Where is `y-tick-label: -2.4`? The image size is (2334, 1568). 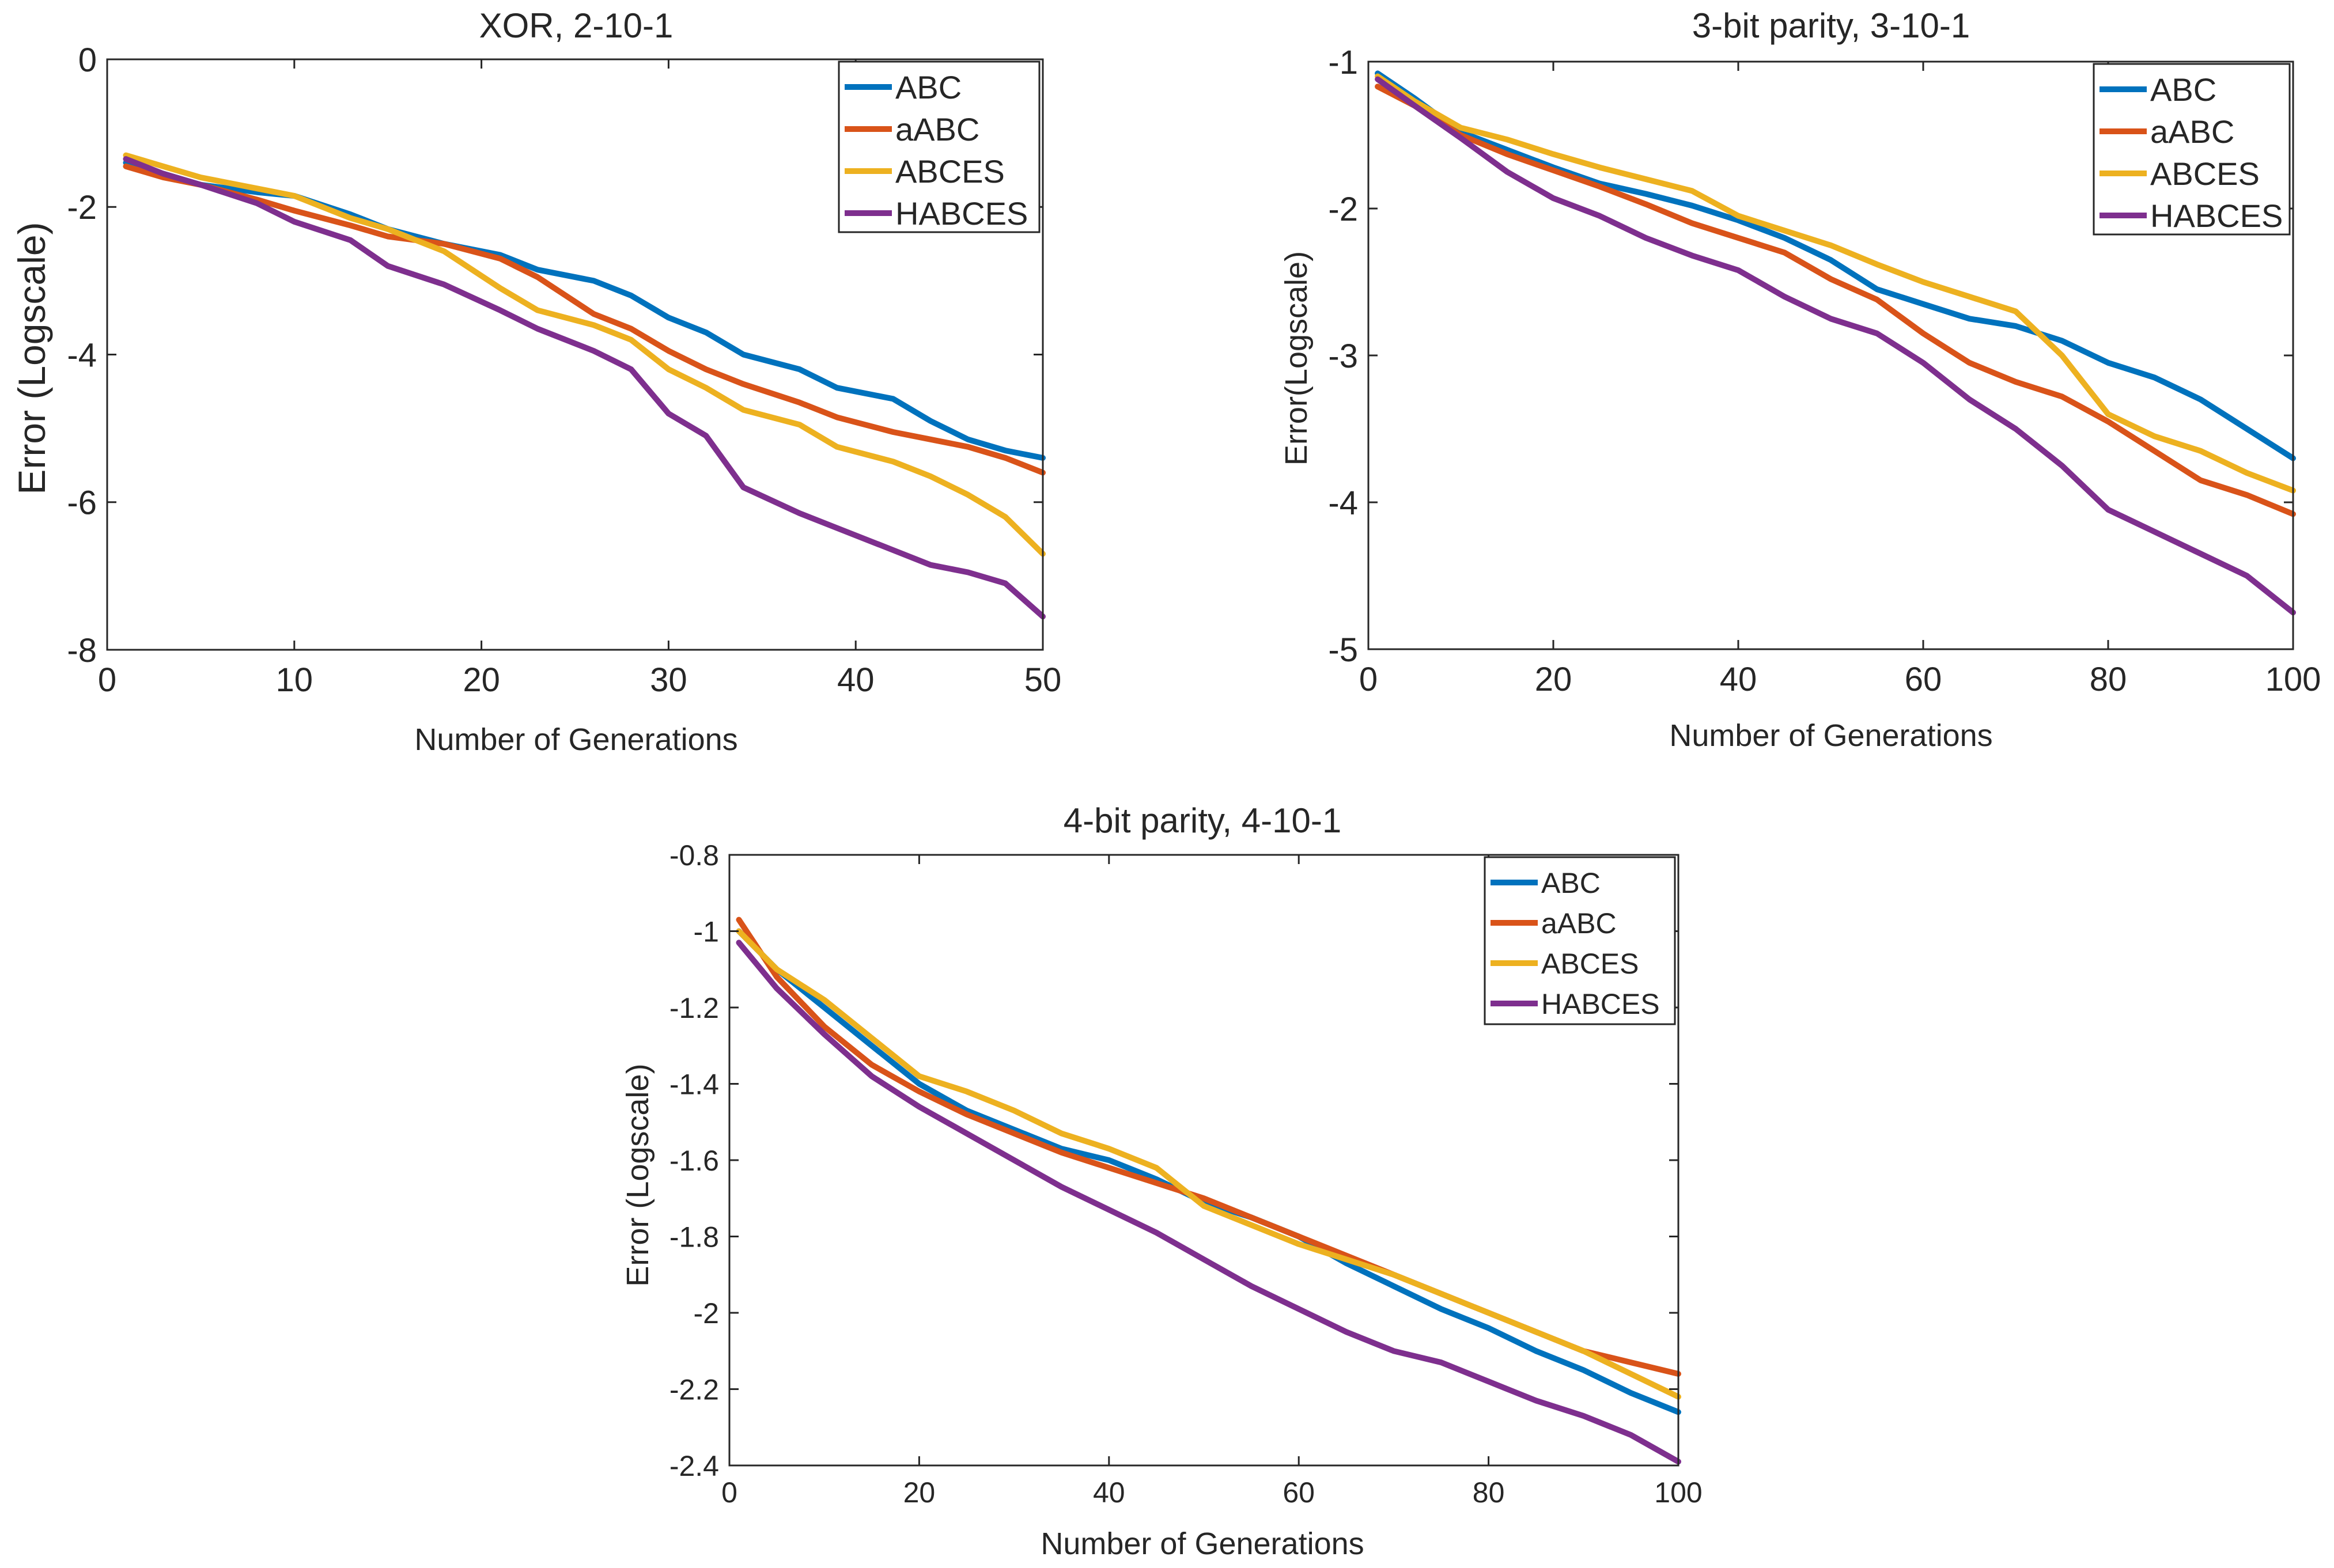
y-tick-label: -2.4 is located at coordinates (694, 1466).